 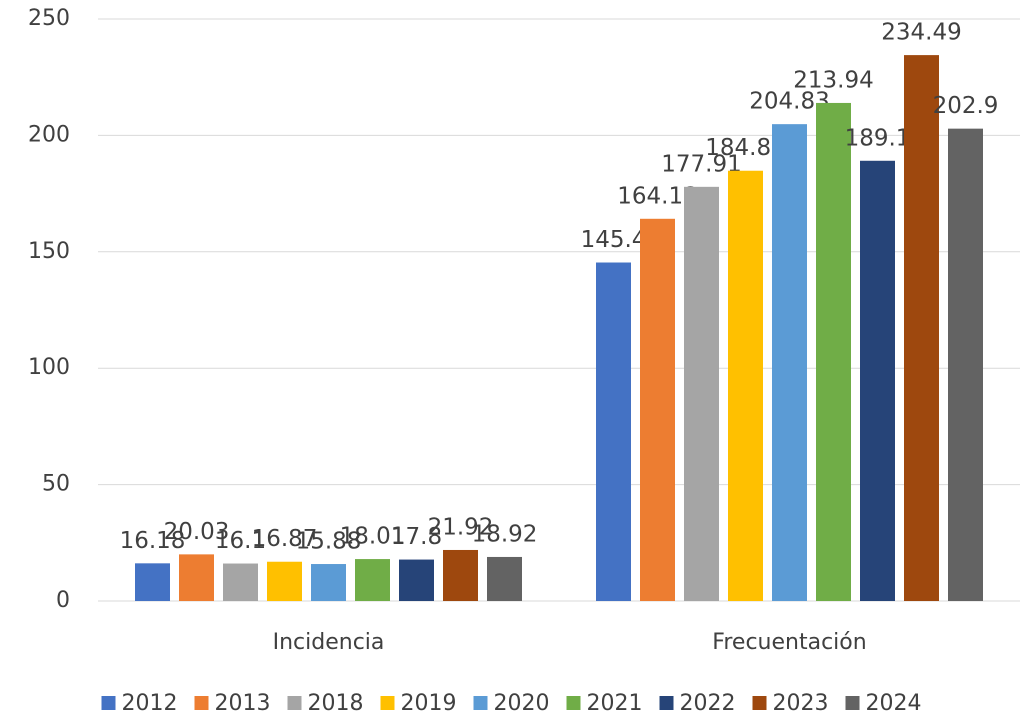 I want to click on data-label: 16.87, so click(x=285, y=539).